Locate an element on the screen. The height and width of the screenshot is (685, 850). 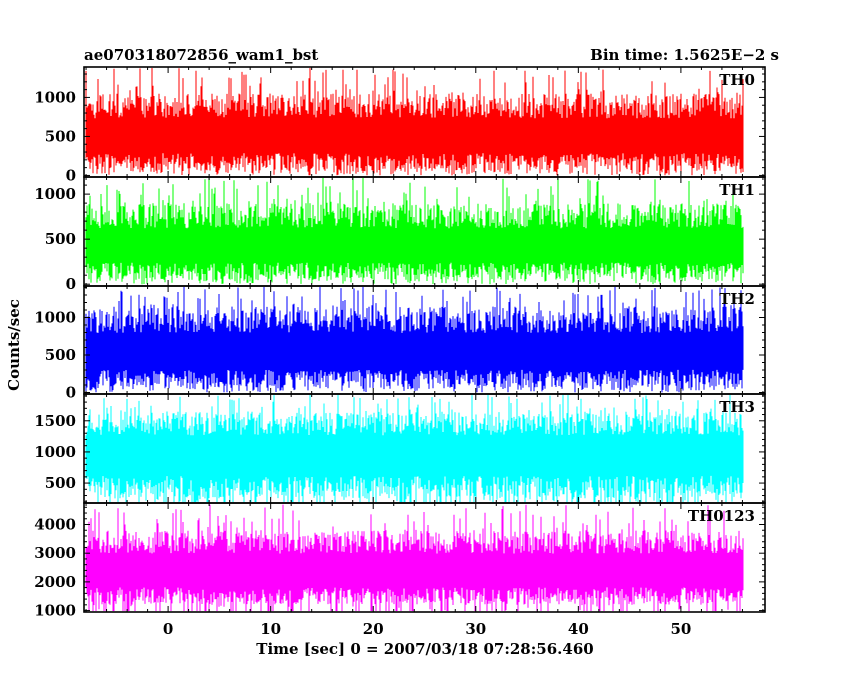
panel-th0123: 1000 2000 3000 4000 TH0123 is located at coordinates (400, 561).